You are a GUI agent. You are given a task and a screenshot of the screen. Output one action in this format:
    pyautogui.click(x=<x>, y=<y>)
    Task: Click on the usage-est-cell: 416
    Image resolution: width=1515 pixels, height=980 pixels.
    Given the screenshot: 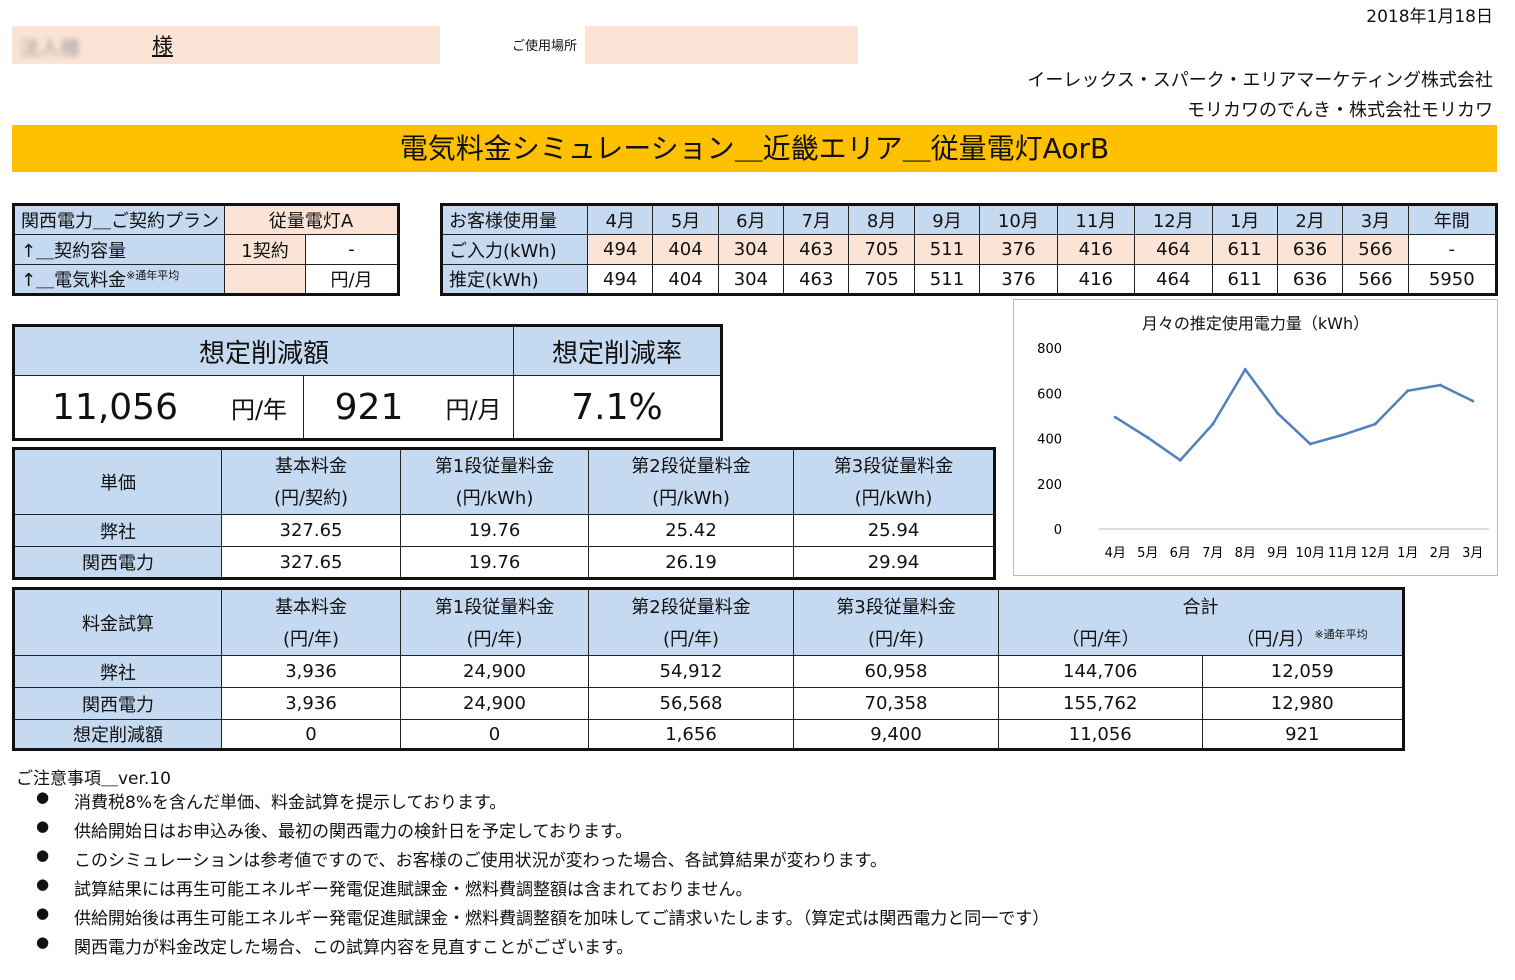 What is the action you would take?
    pyautogui.click(x=1096, y=279)
    